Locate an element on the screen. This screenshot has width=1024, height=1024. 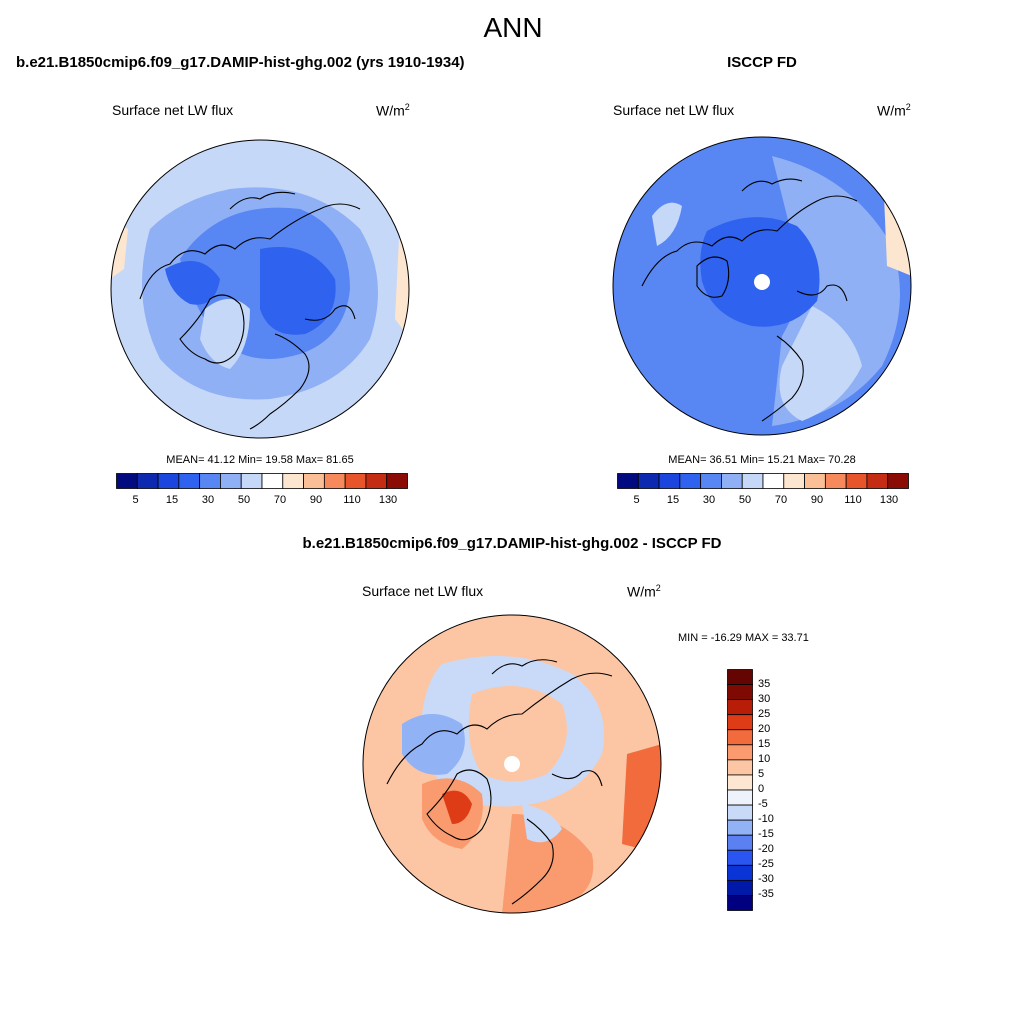
panel-b-cb-label: 15 is located at coordinates (673, 500).